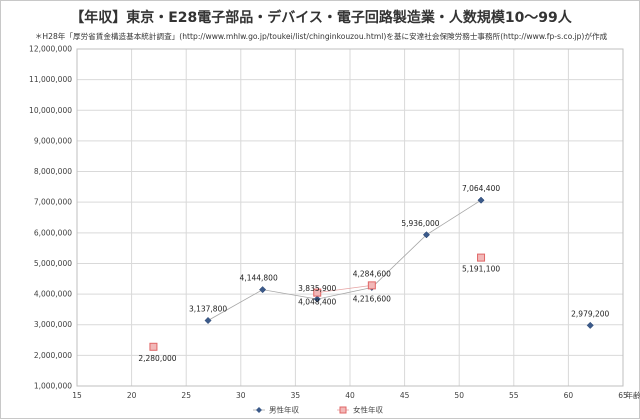 The height and width of the screenshot is (420, 640). I want to click on x-tick-label: 20, so click(132, 395).